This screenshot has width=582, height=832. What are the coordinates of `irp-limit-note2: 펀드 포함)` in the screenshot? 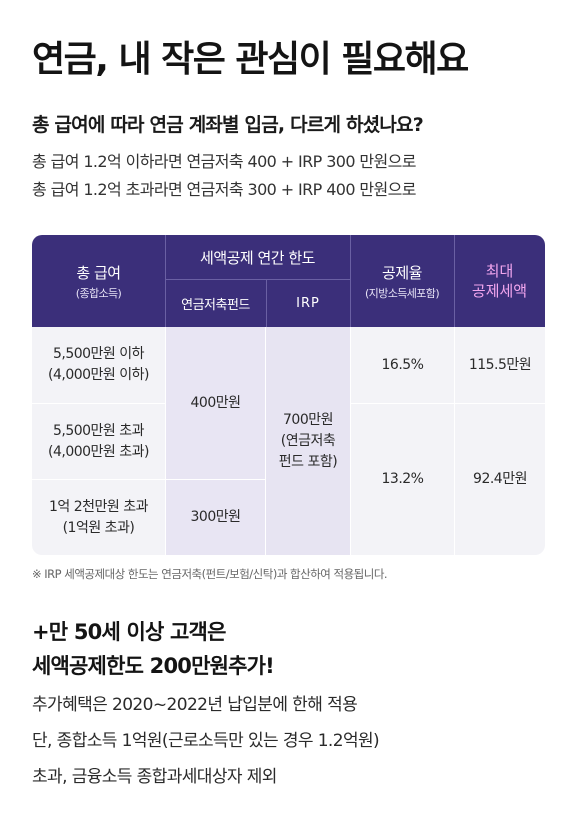 It's located at (308, 461).